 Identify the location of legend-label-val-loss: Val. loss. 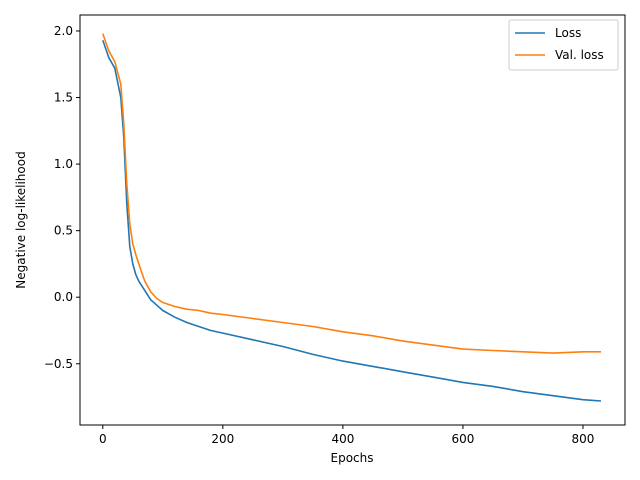
(579, 55).